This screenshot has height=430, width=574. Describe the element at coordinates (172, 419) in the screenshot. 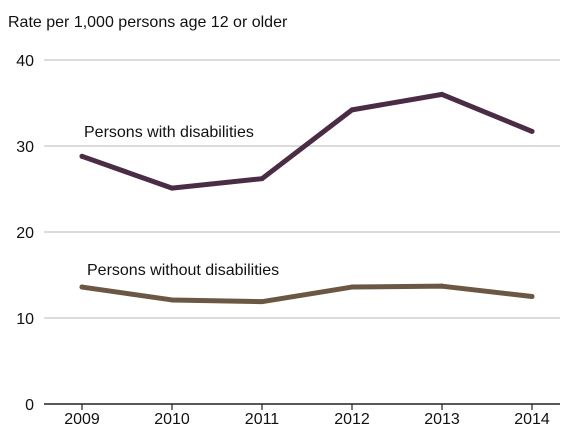

I see `x-tick-label: 2010` at that location.